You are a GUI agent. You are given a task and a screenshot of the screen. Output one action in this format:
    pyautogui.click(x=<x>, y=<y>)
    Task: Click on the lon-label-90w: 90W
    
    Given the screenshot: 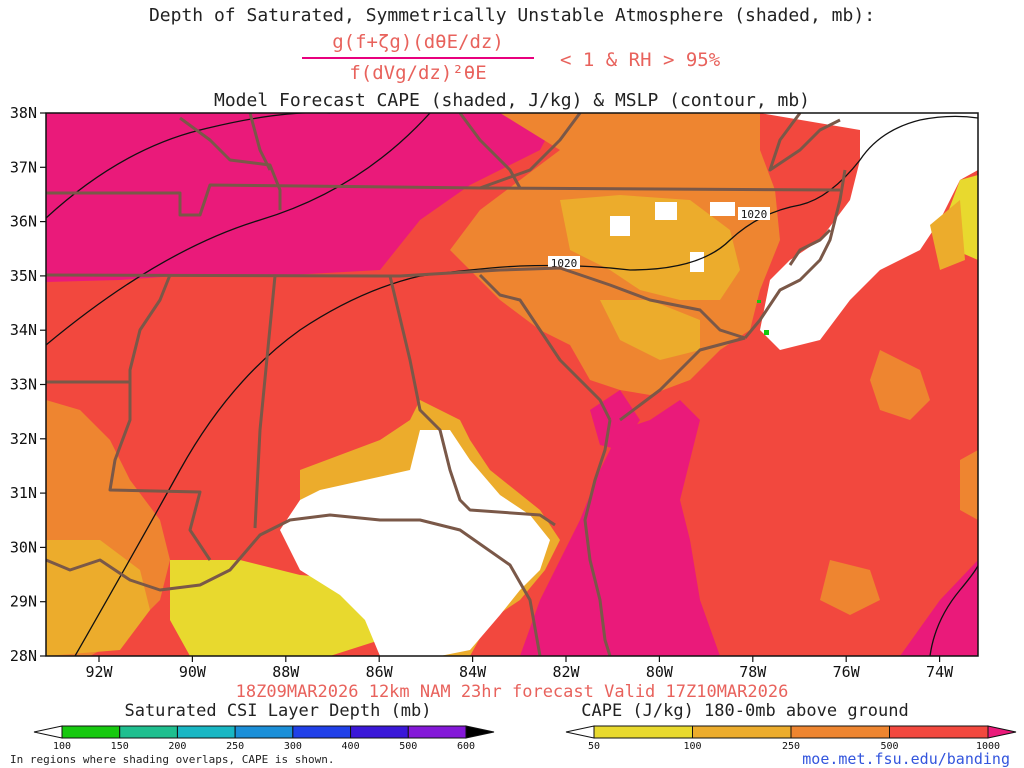 What is the action you would take?
    pyautogui.click(x=193, y=672)
    